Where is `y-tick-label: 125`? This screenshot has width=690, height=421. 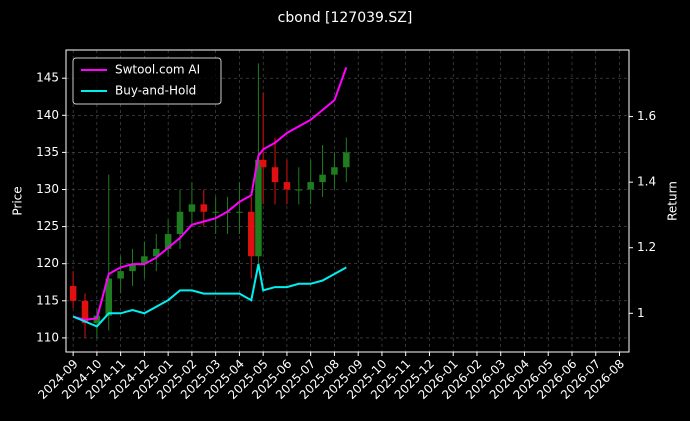 y-tick-label: 125 is located at coordinates (47, 226).